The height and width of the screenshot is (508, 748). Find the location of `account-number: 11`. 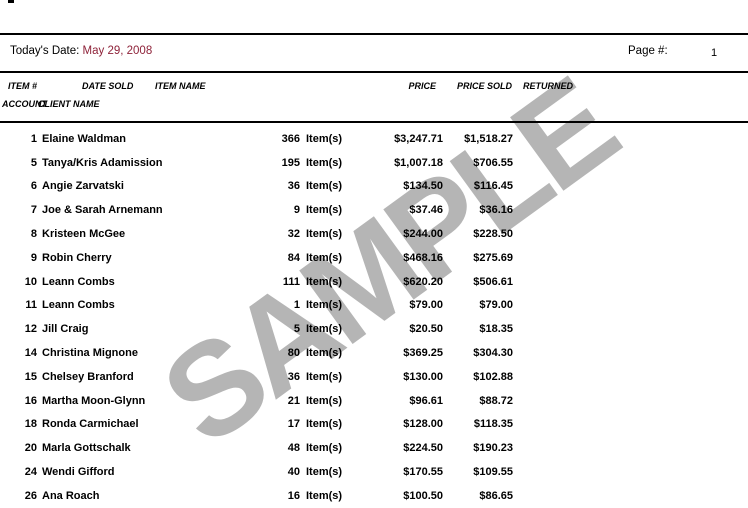

account-number: 11 is located at coordinates (31, 305).